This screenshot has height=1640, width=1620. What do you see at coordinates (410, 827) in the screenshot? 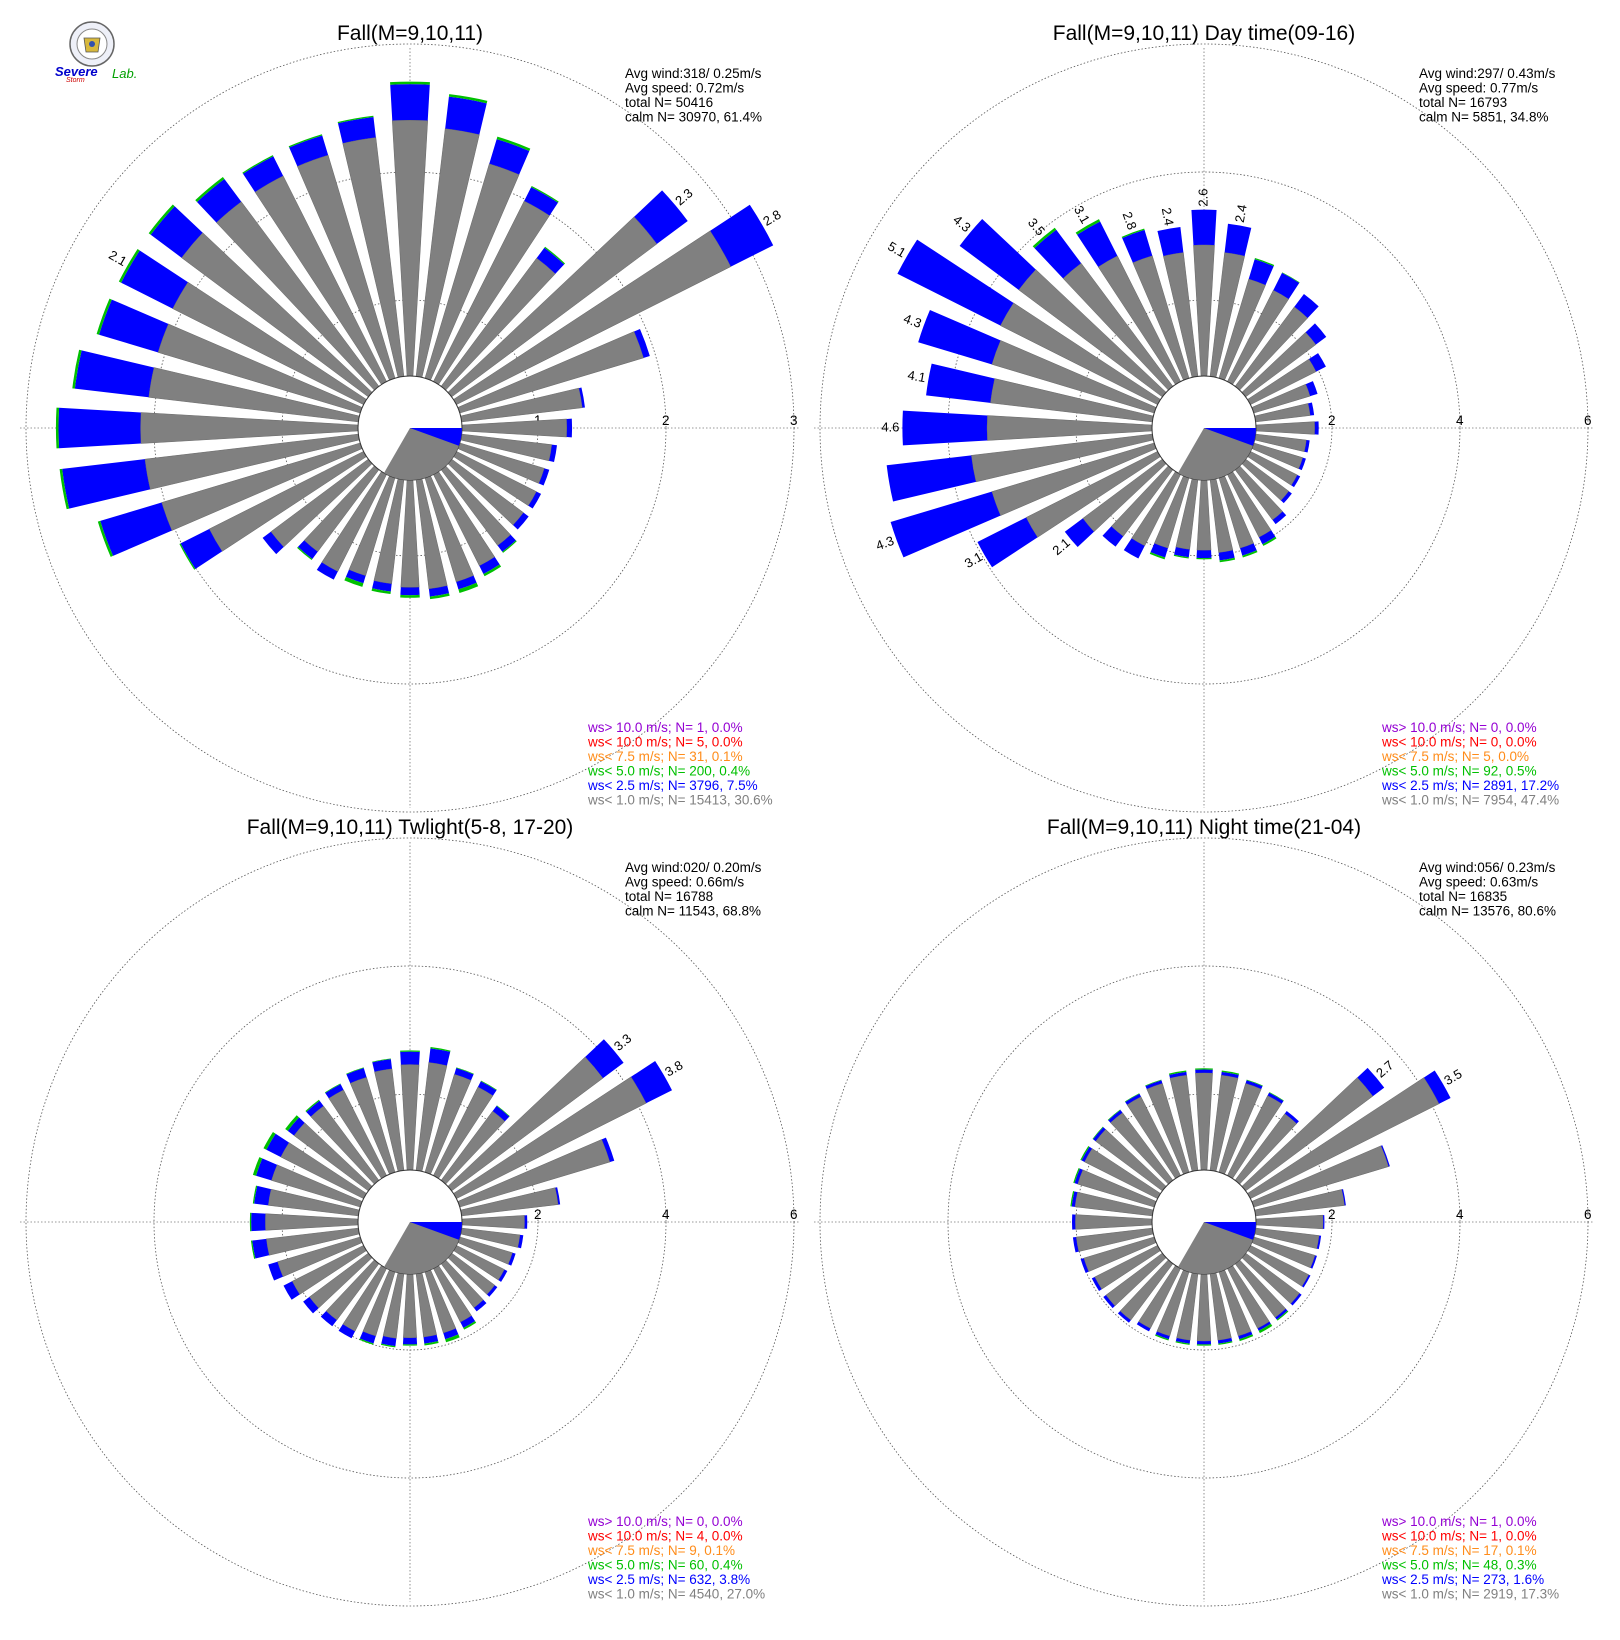
I see `panel-title: Fall(M=9,10,11) Twlight(5-8, 17-20)` at bounding box center [410, 827].